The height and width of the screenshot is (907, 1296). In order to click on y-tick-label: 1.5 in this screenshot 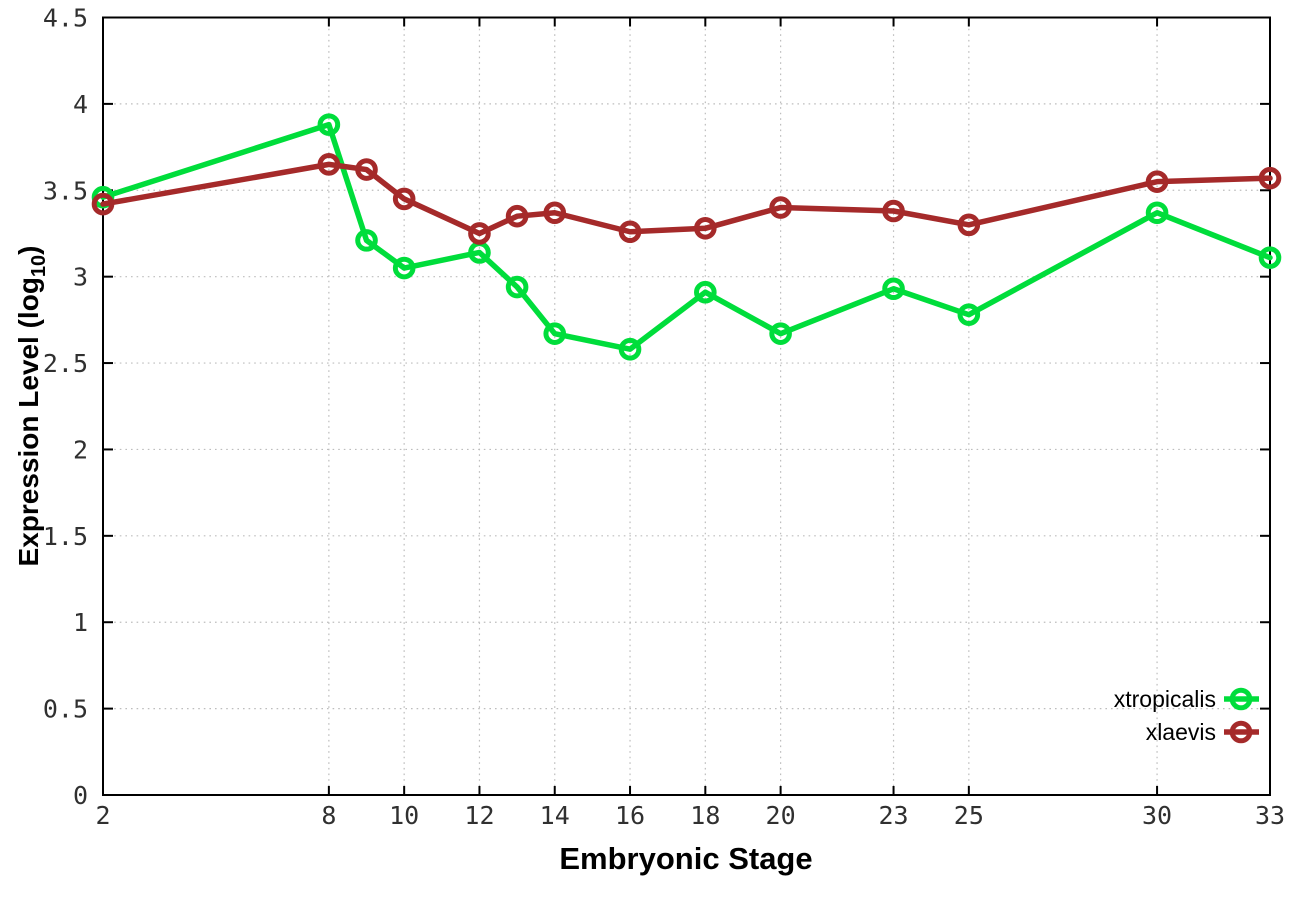, I will do `click(65, 536)`.